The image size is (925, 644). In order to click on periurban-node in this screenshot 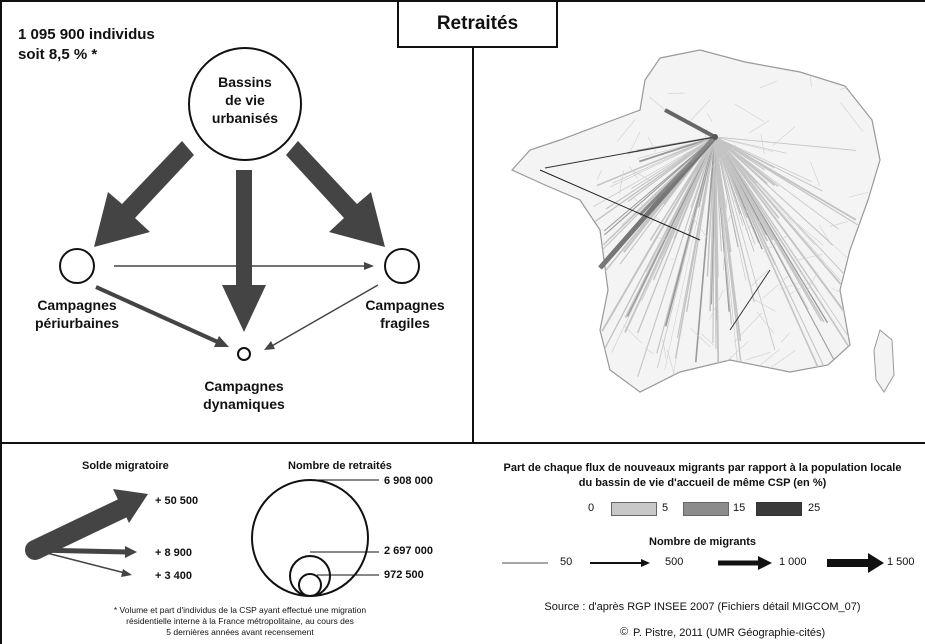, I will do `click(77, 266)`.